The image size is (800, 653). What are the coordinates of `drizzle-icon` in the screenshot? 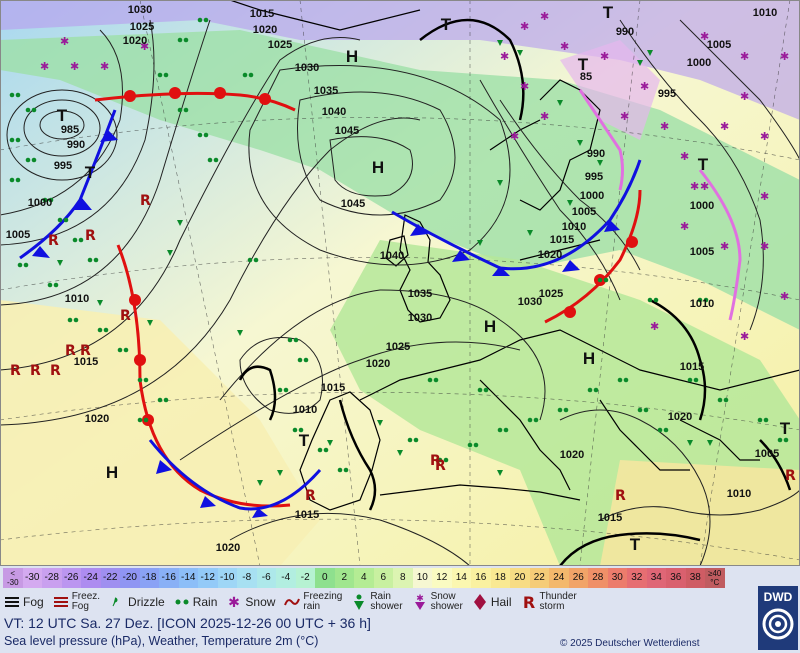 It's located at (117, 602).